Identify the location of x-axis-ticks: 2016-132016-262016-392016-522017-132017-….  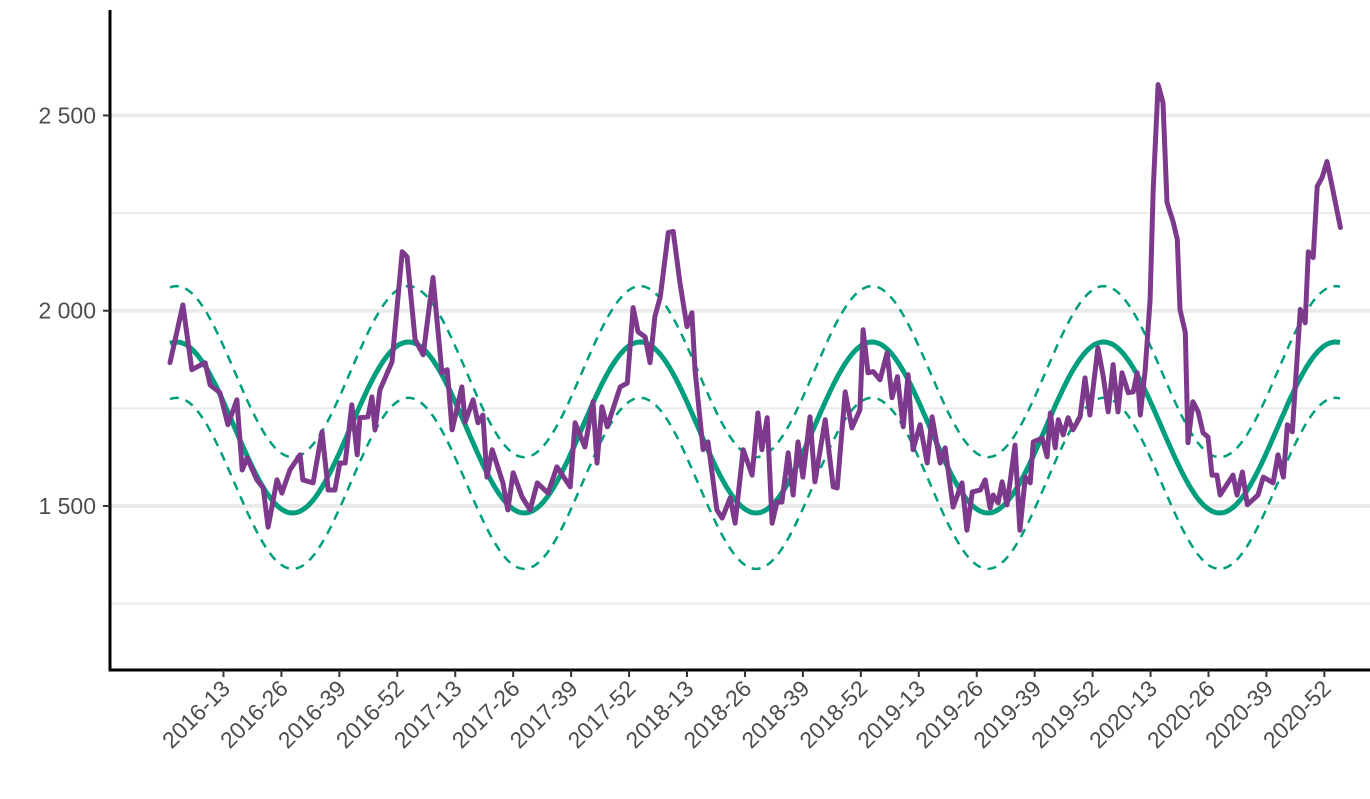
(746, 711).